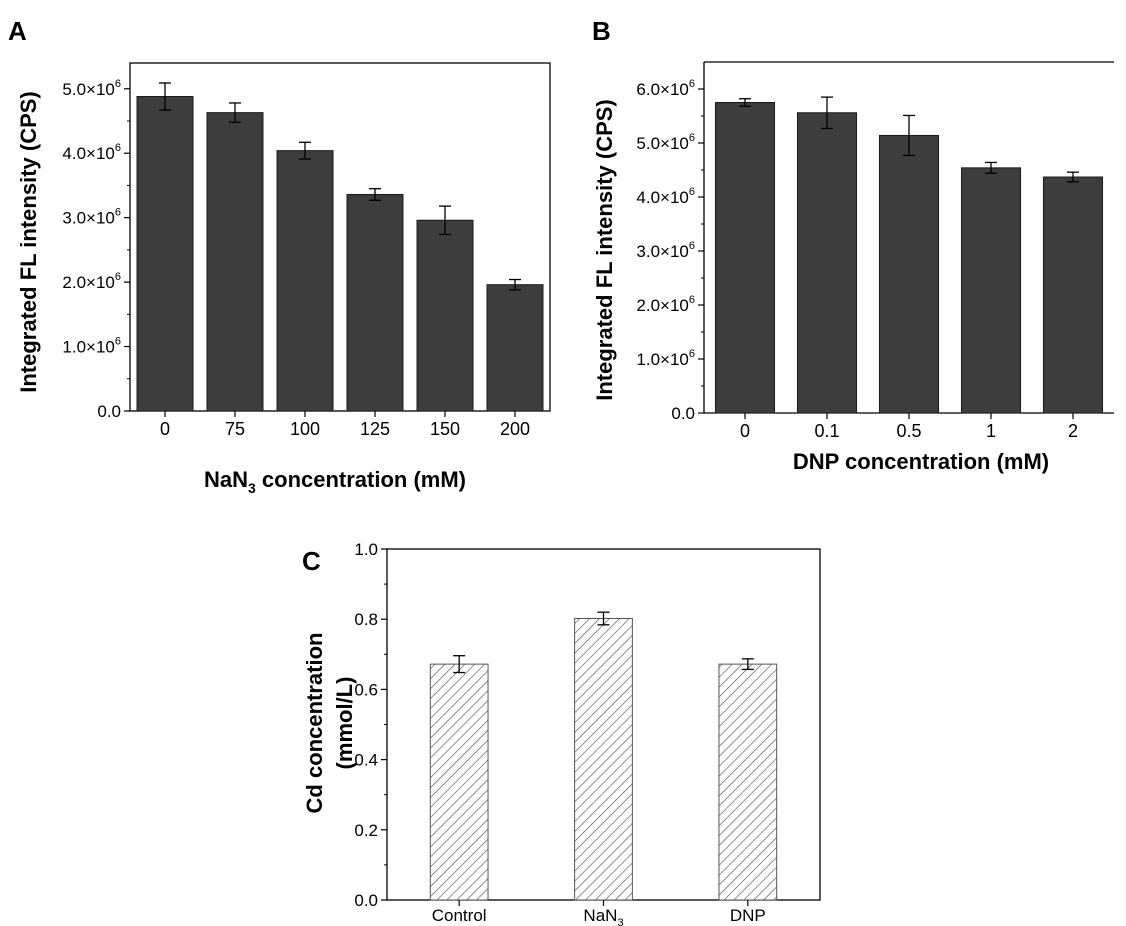 The image size is (1126, 926). Describe the element at coordinates (603, 916) in the screenshot. I see `panel-c-x-tick-label: NaN3` at that location.